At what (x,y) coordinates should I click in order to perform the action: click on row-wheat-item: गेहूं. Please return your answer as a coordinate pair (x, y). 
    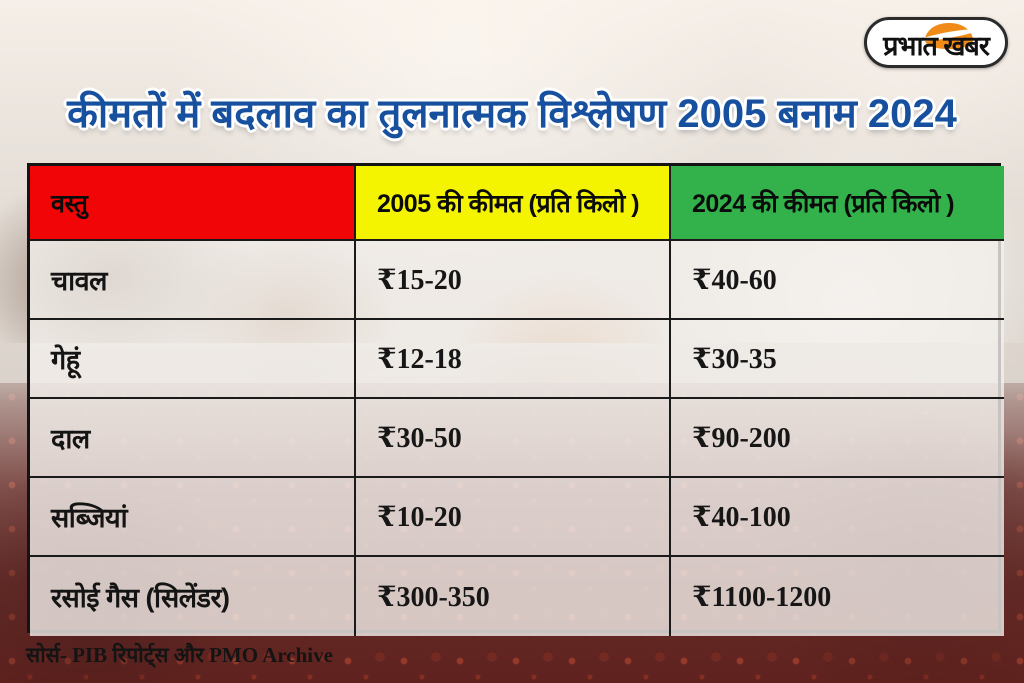
    Looking at the image, I should click on (193, 359).